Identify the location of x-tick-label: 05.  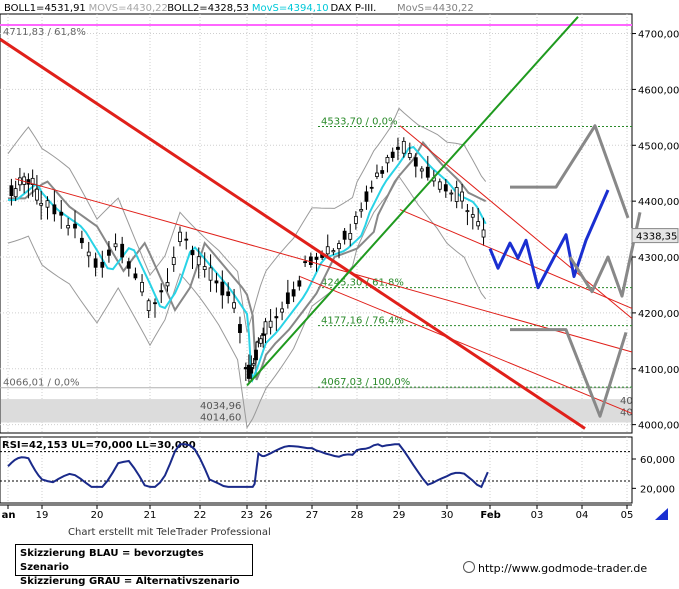
(627, 515).